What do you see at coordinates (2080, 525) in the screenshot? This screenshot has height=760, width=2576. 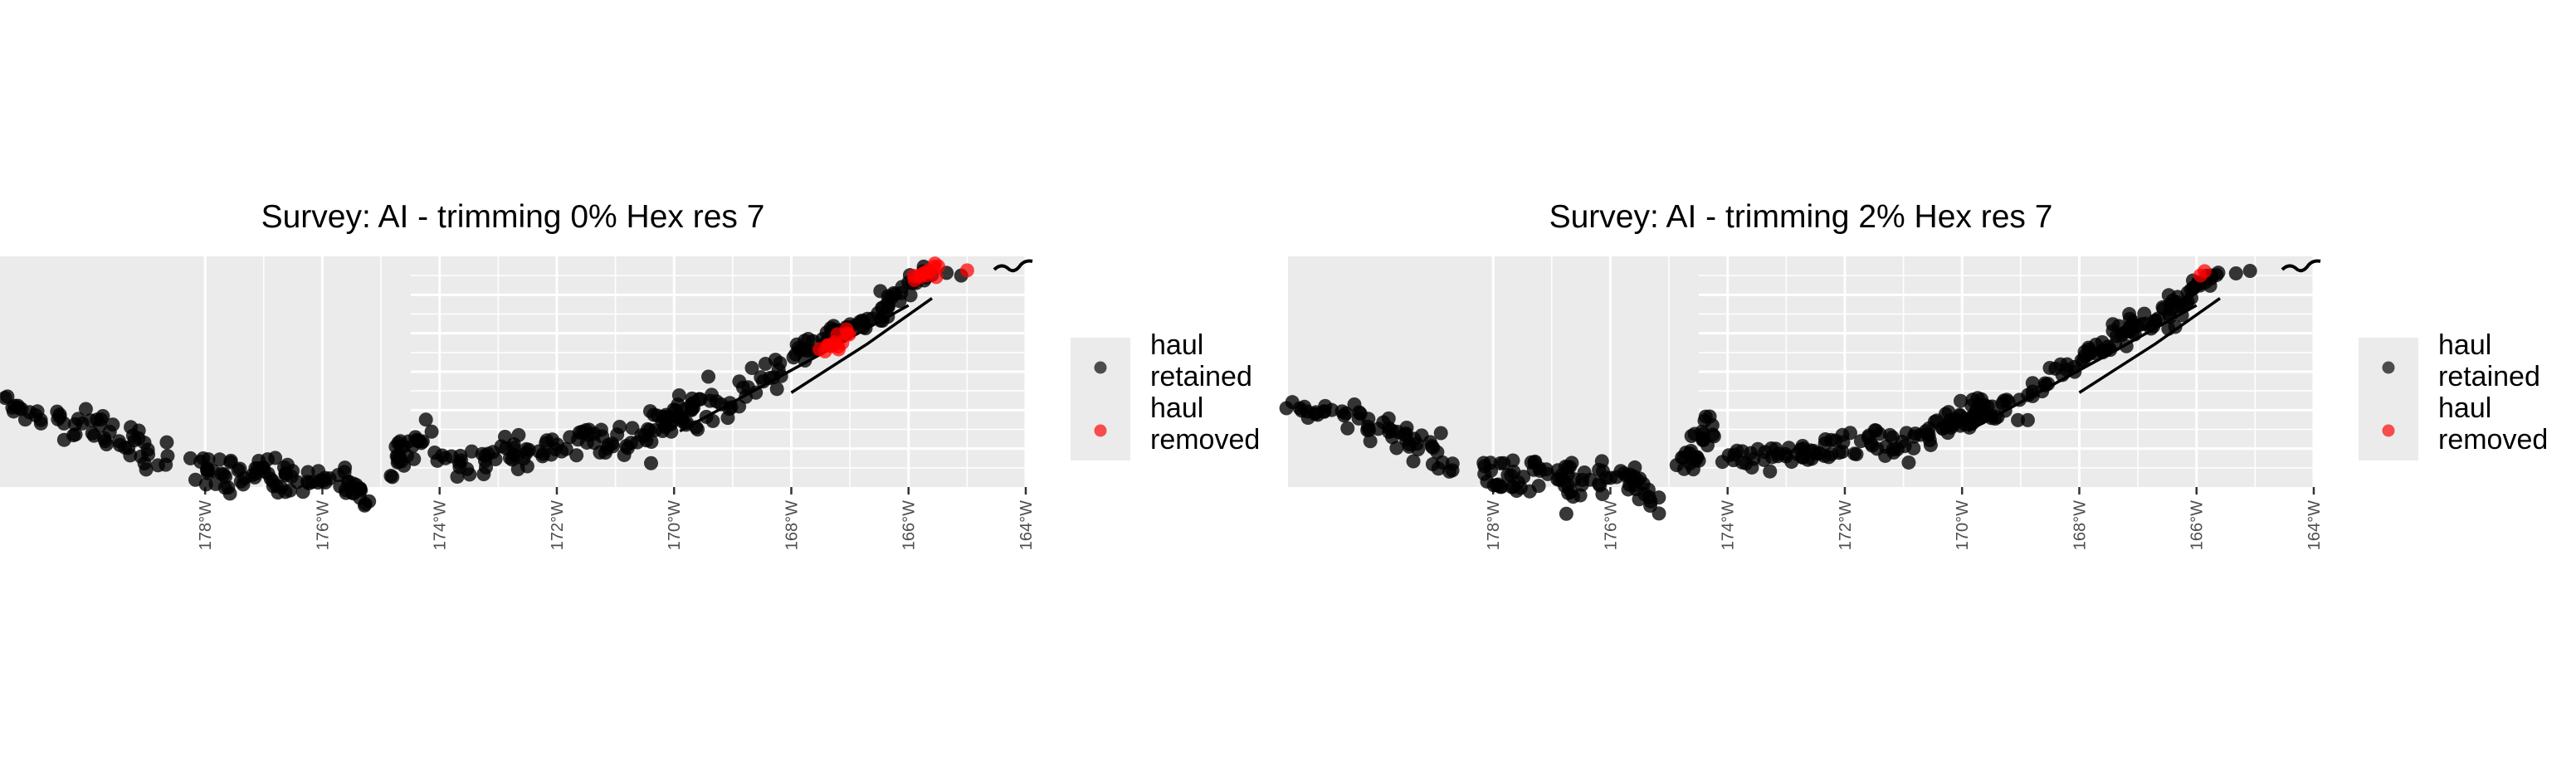 I see `x-tick-label: 168°W` at bounding box center [2080, 525].